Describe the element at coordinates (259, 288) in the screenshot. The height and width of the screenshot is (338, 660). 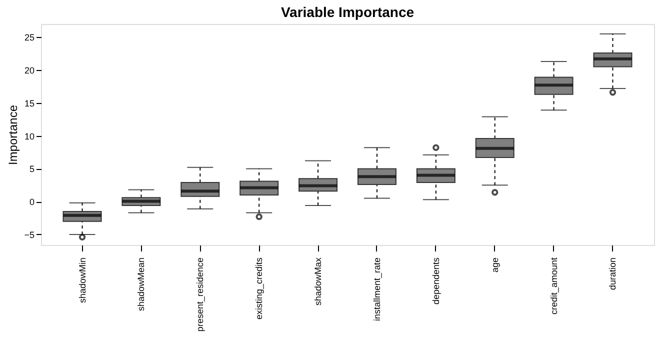
I see `x-tick-label: existing_credits` at that location.